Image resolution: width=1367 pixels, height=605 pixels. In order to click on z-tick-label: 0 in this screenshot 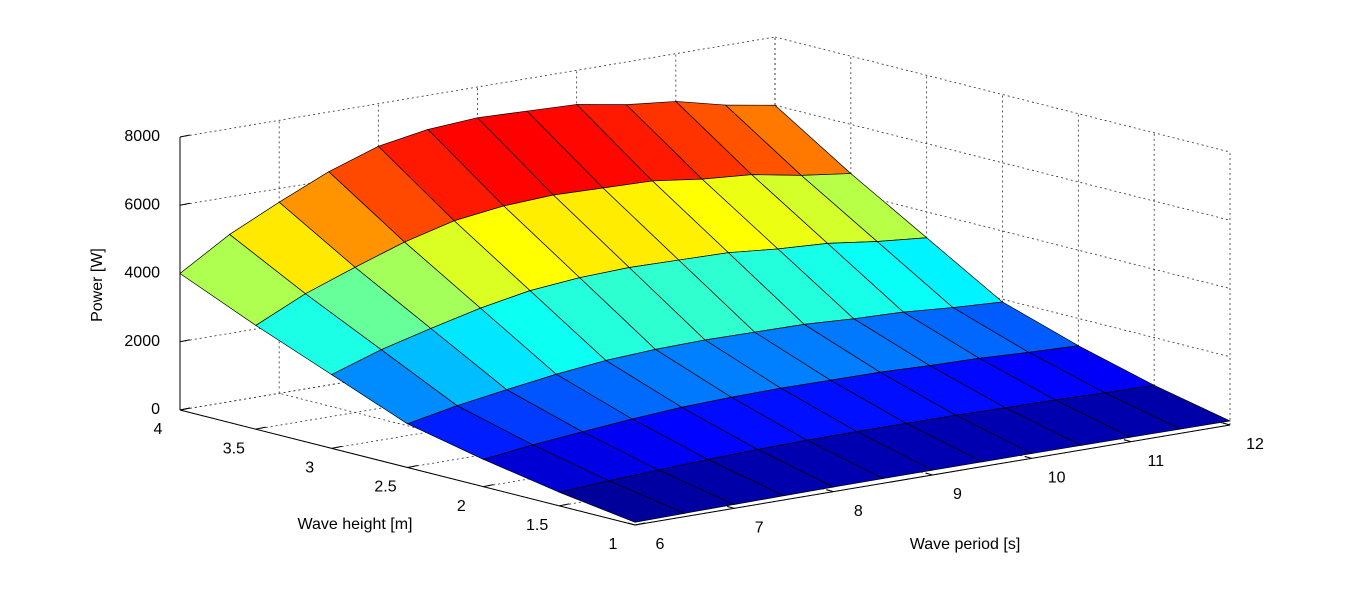, I will do `click(155, 409)`.